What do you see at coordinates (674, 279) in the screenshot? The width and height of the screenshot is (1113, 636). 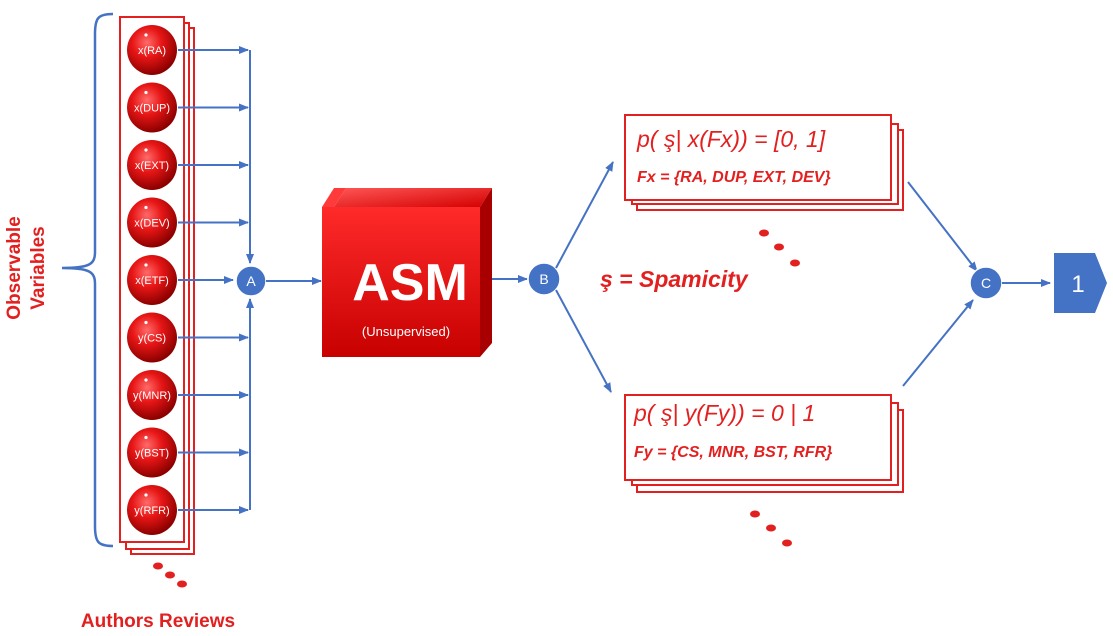 I see `spamicity-label: ş = Spamicity` at bounding box center [674, 279].